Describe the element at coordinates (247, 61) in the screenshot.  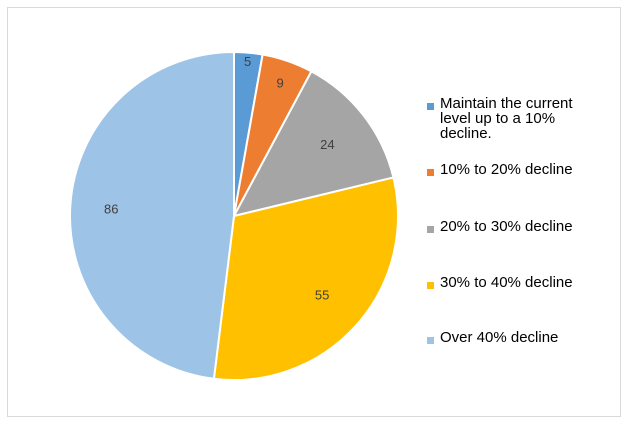
I see `data-label-0: 5` at that location.